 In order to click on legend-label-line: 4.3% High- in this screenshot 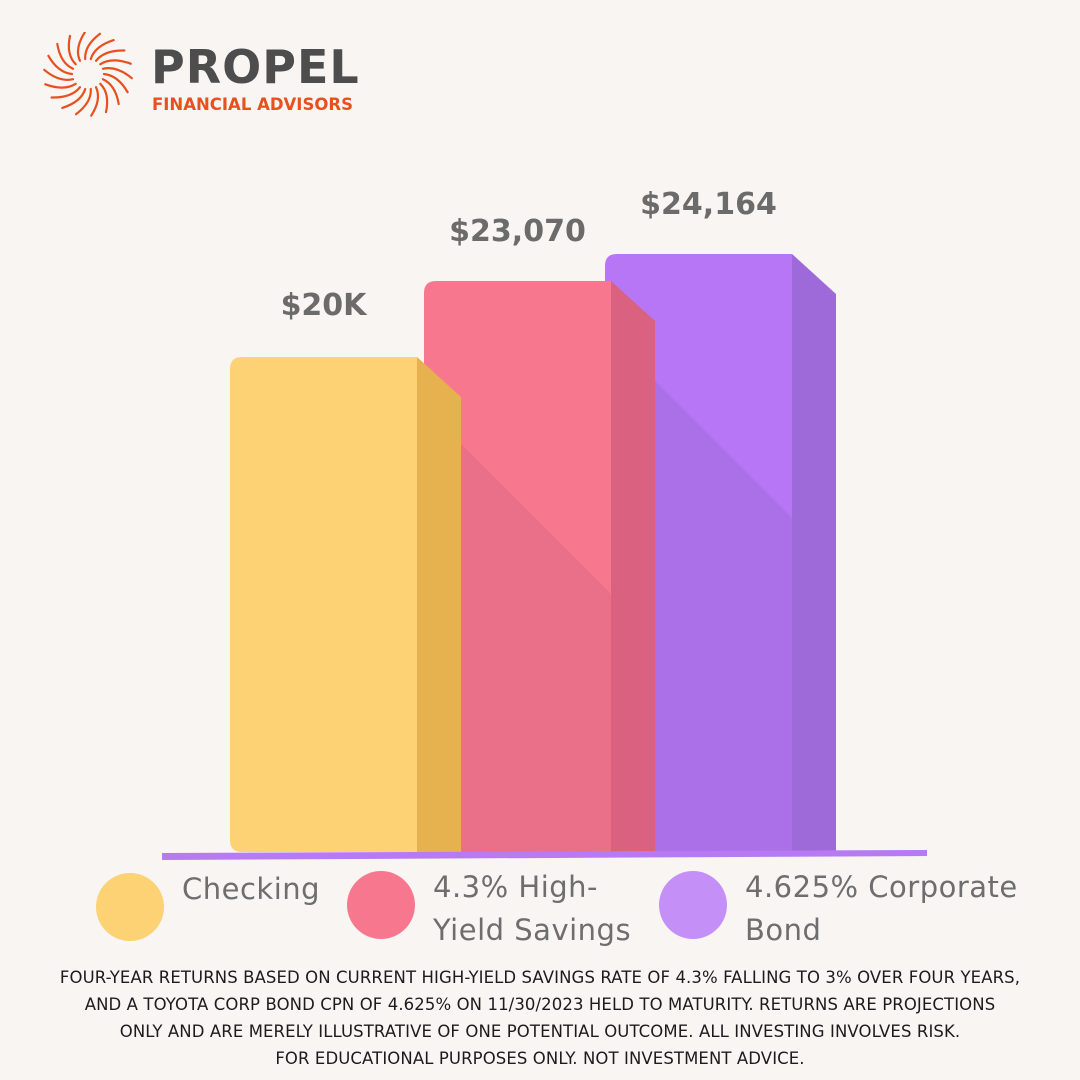, I will do `click(516, 887)`.